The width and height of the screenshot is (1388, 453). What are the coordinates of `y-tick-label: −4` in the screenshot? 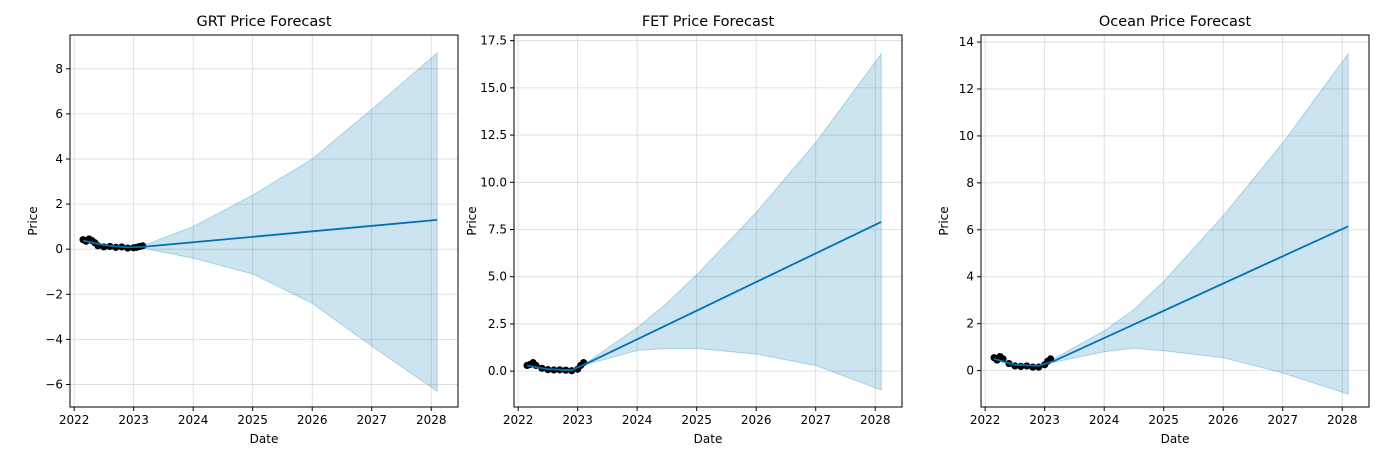 It's located at (54, 339).